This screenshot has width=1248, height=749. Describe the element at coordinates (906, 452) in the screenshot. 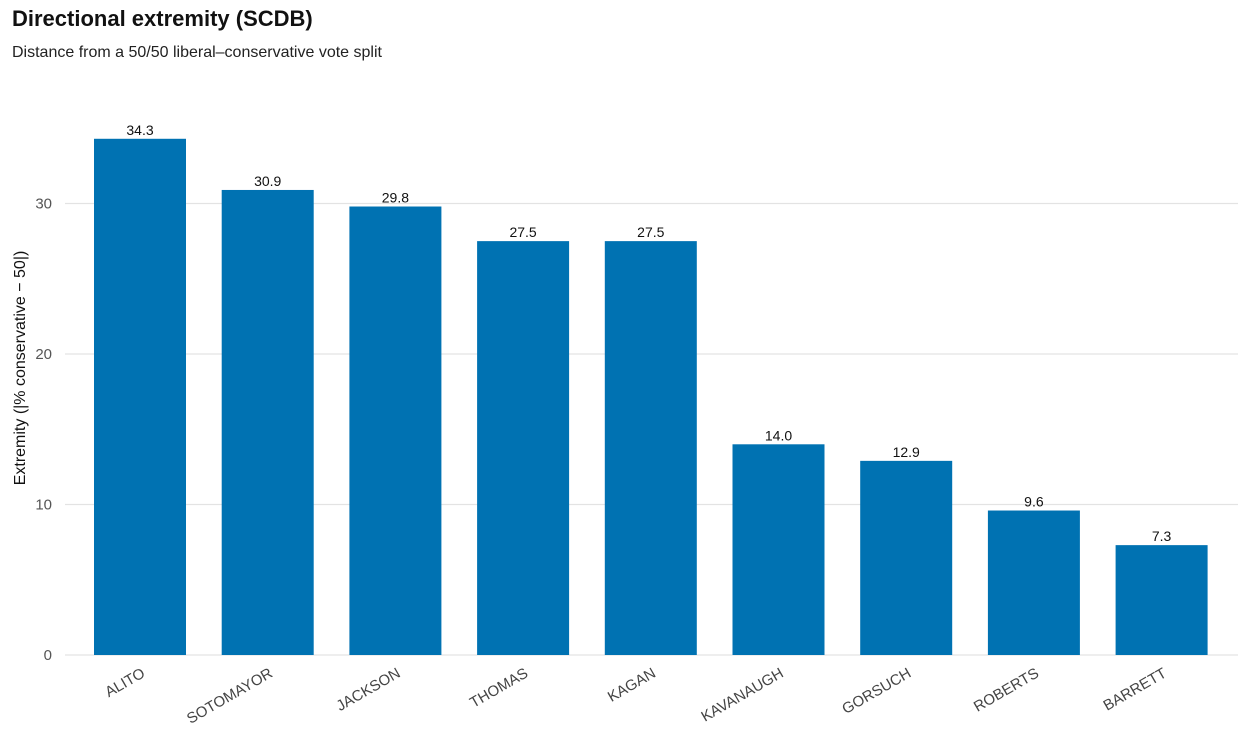

I see `data-label: 12.9` at that location.